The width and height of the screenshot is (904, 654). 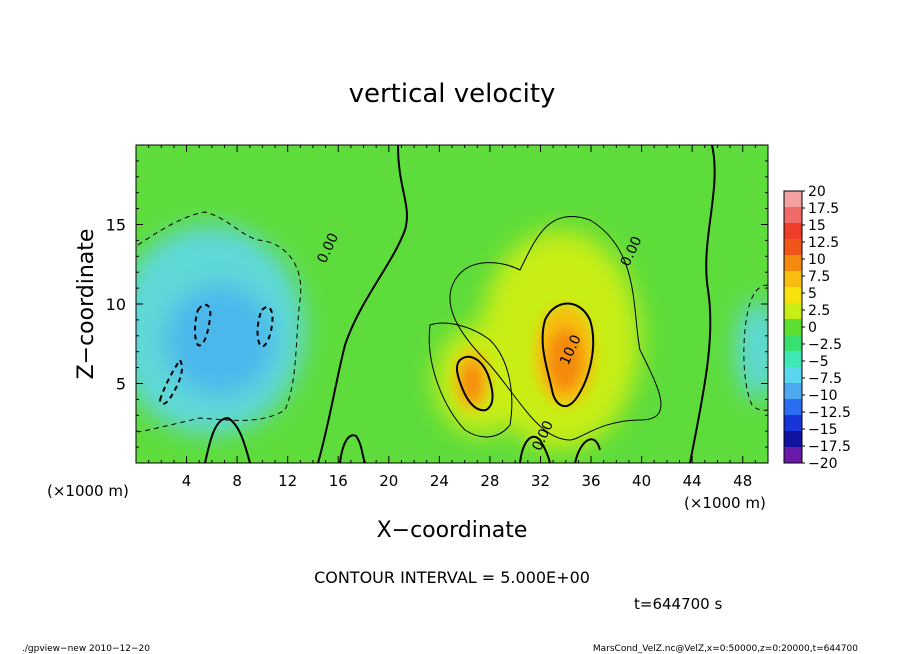 What do you see at coordinates (237, 481) in the screenshot?
I see `x-tick-label: 8` at bounding box center [237, 481].